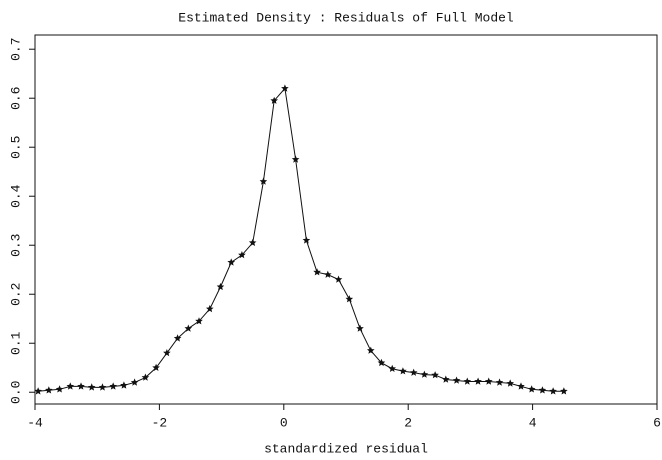 This screenshot has height=460, width=662. Describe the element at coordinates (15, 98) in the screenshot. I see `y-tick-label: 0.6` at that location.